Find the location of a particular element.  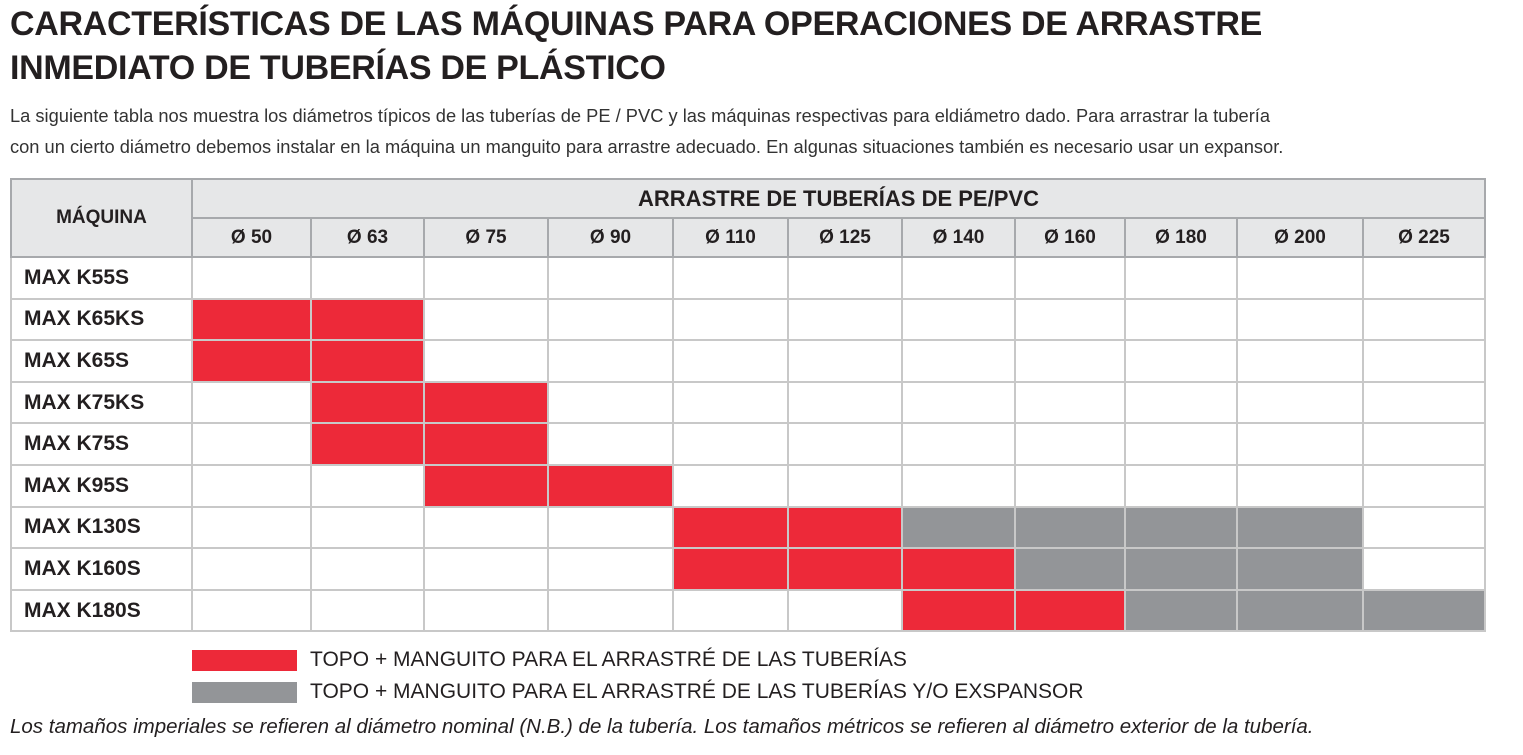

machine-name: MAX K65KS is located at coordinates (101, 319).